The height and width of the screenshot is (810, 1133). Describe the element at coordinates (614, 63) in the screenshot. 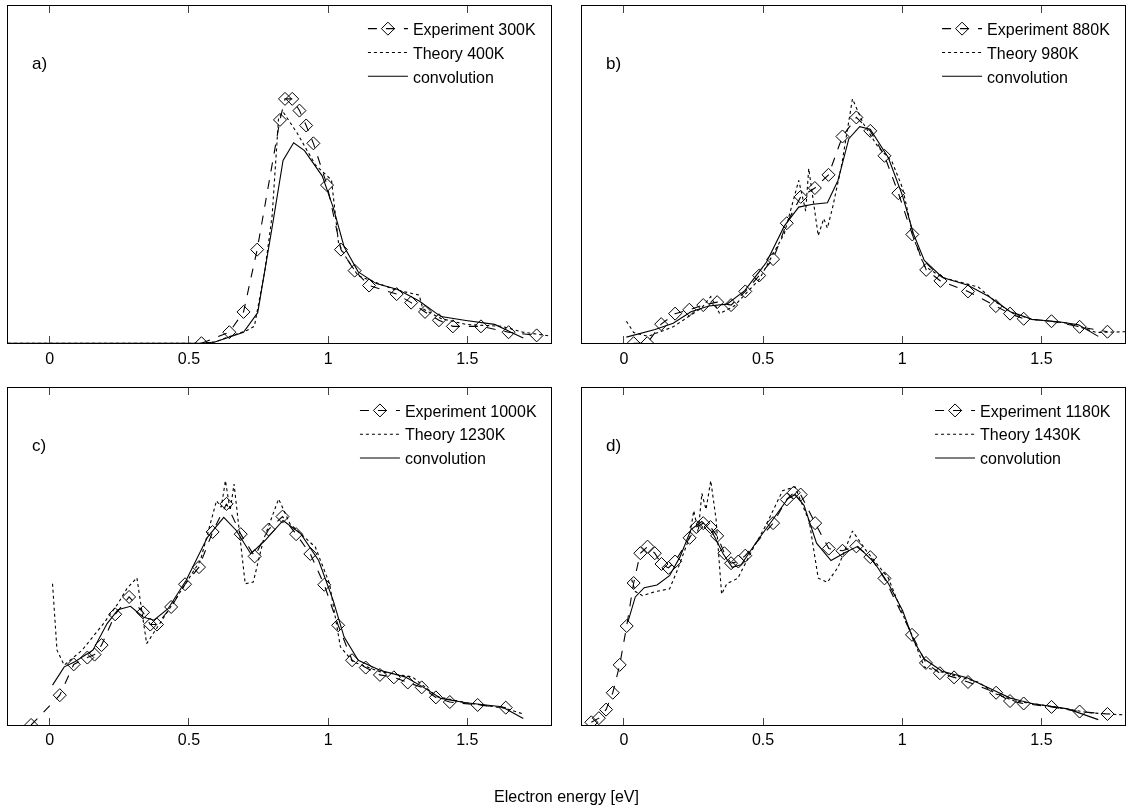

I see `text: b)` at that location.